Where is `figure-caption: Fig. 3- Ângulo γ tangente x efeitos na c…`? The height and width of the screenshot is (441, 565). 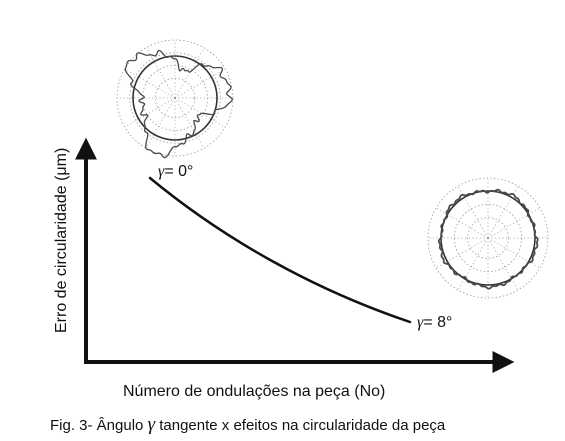
figure-caption: Fig. 3- Ângulo γ tangente x efeitos na c… is located at coordinates (248, 424).